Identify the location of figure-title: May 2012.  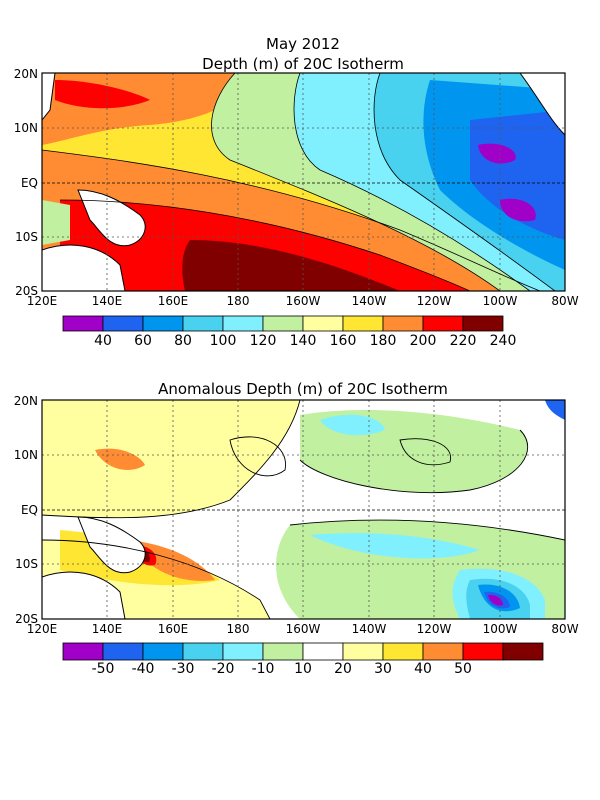
(303, 44).